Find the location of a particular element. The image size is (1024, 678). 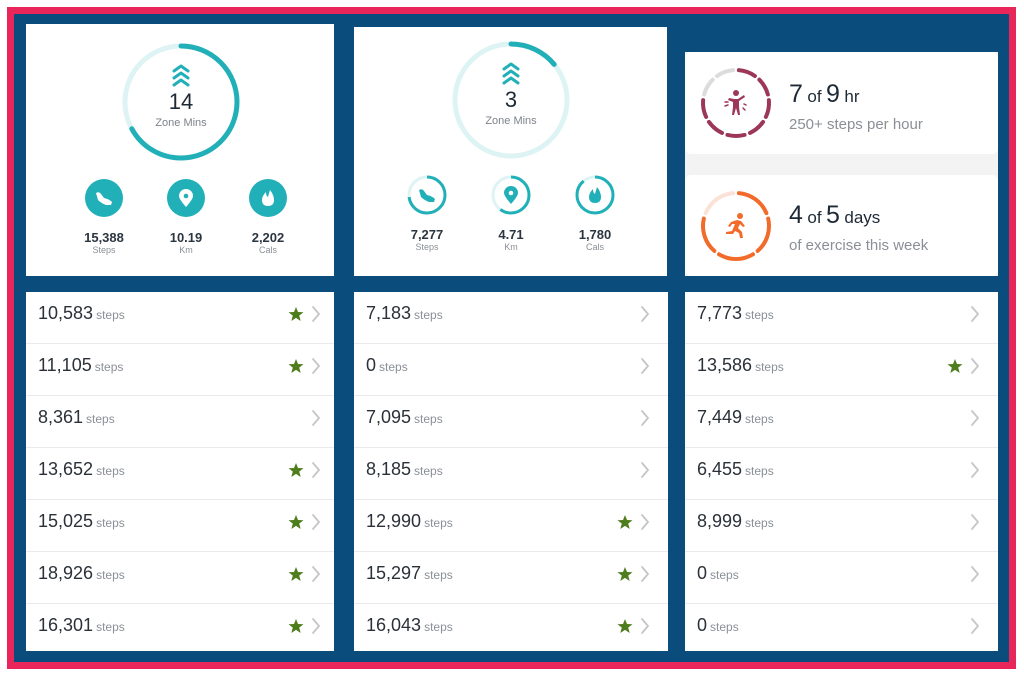

zone-minutes-value: 3 is located at coordinates (511, 99).